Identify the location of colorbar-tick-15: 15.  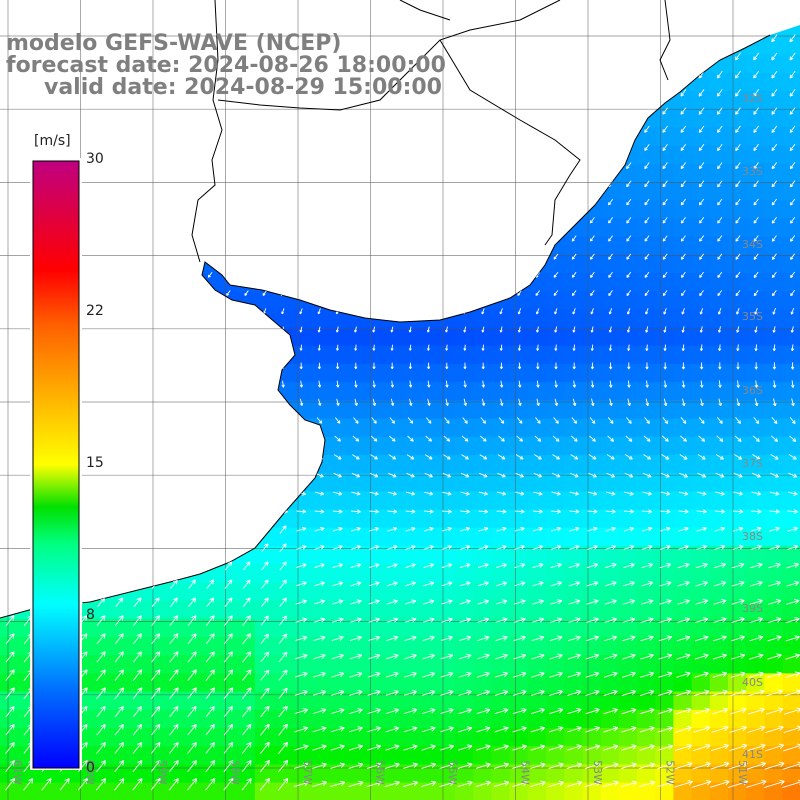
(95, 463).